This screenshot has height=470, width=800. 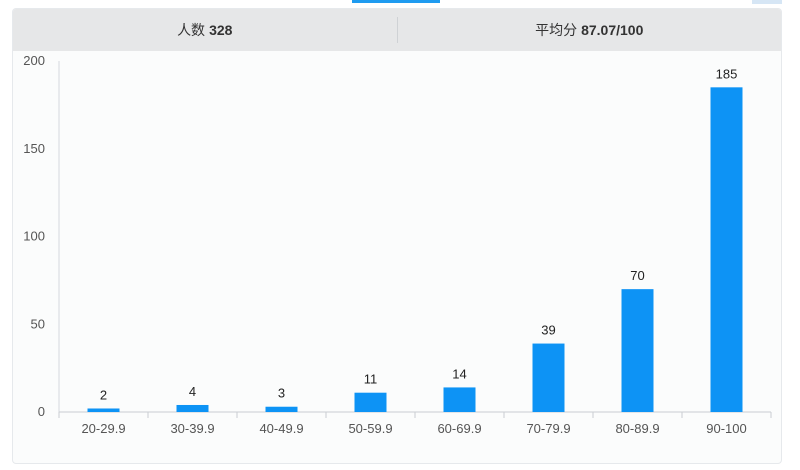 I want to click on y-tick-label: 50, so click(x=38, y=323).